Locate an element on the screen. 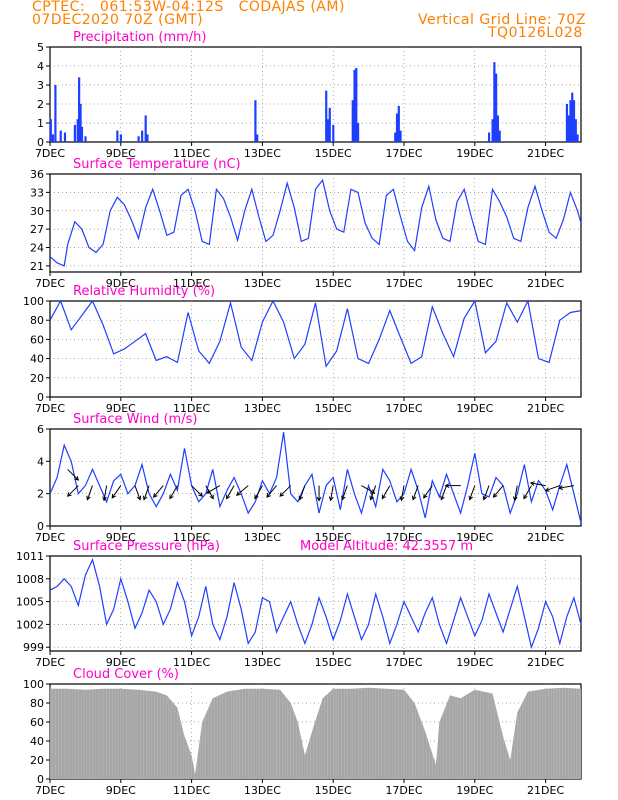  y-tick-label: 40 is located at coordinates (37, 741).